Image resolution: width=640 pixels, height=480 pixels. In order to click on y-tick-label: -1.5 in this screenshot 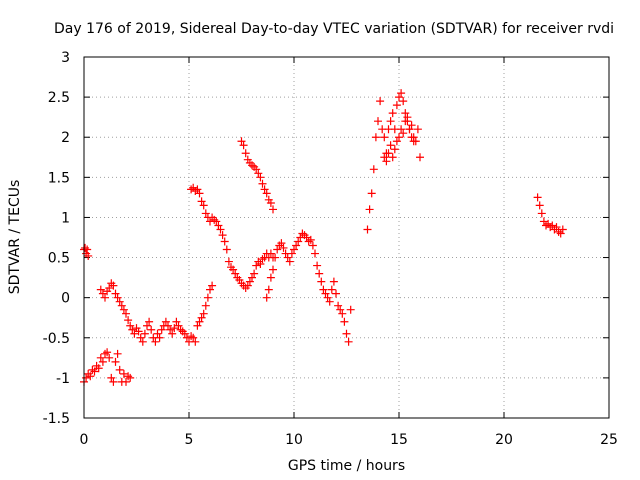, I will do `click(56, 419)`.